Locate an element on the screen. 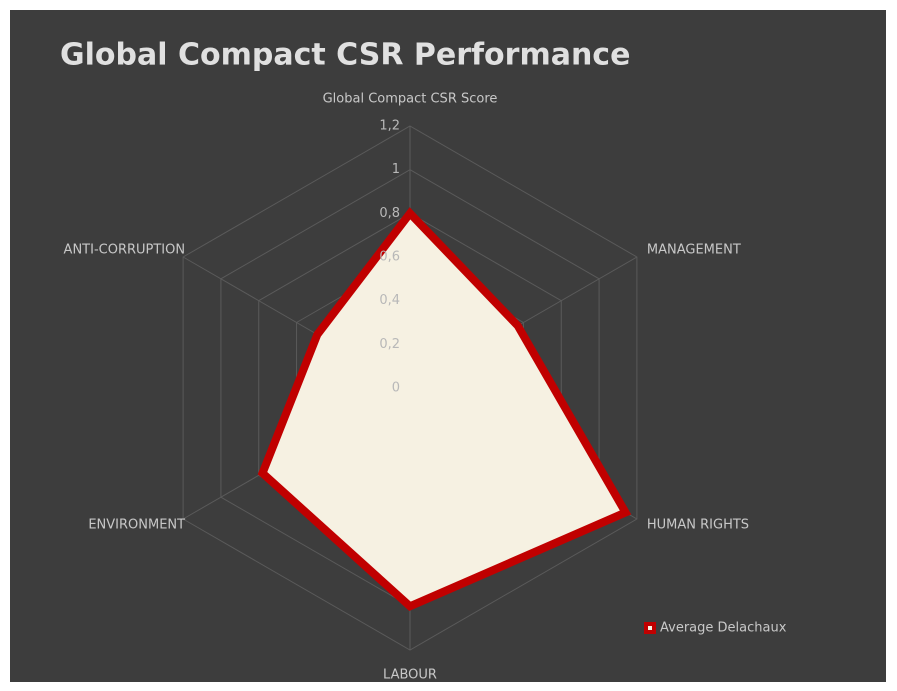 The height and width of the screenshot is (691, 897). category-label: ANTI-CORRUPTION is located at coordinates (125, 250).